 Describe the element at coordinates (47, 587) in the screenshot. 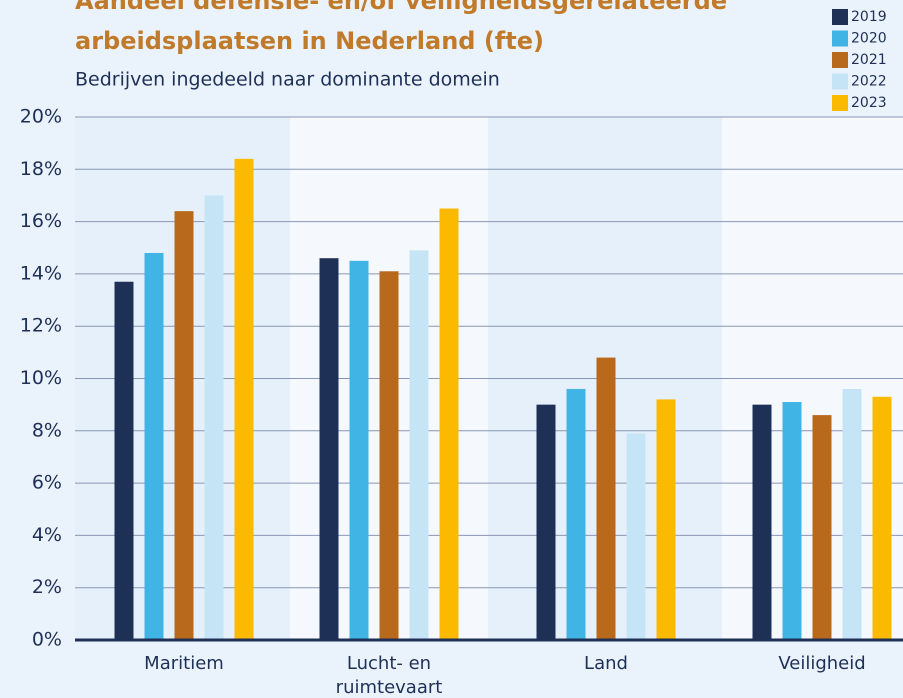

I see `y-tick-label: 2%` at that location.